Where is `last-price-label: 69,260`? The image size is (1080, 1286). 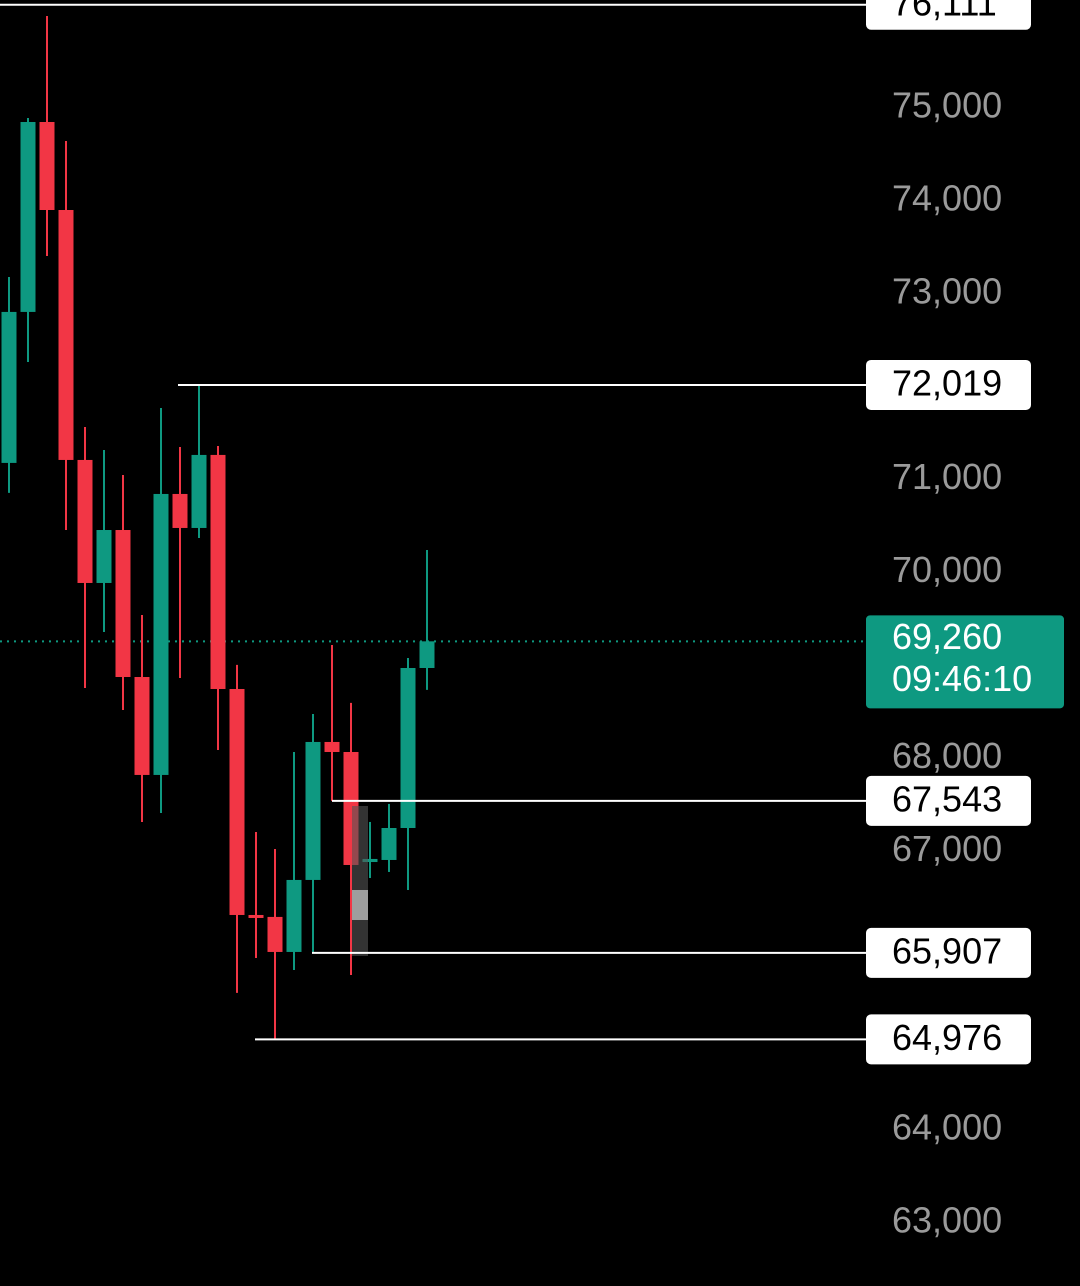 last-price-label: 69,260 is located at coordinates (947, 636).